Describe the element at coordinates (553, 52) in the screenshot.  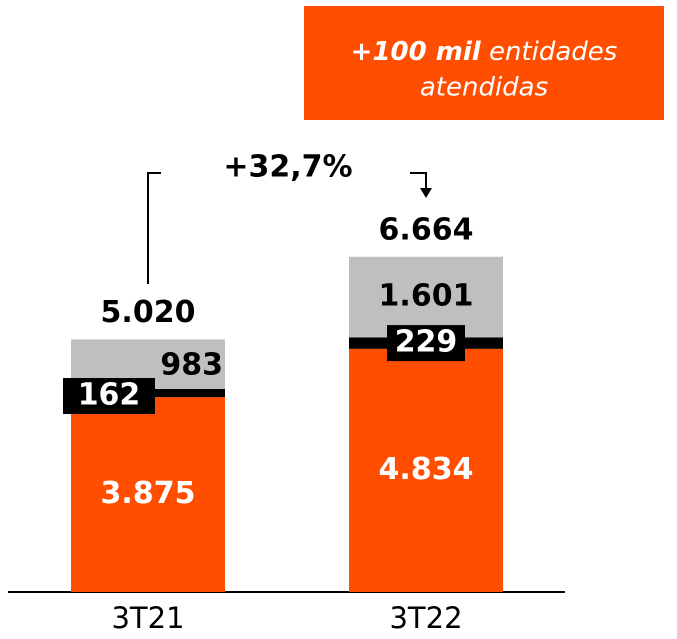
I see `callout-text: entidades` at that location.